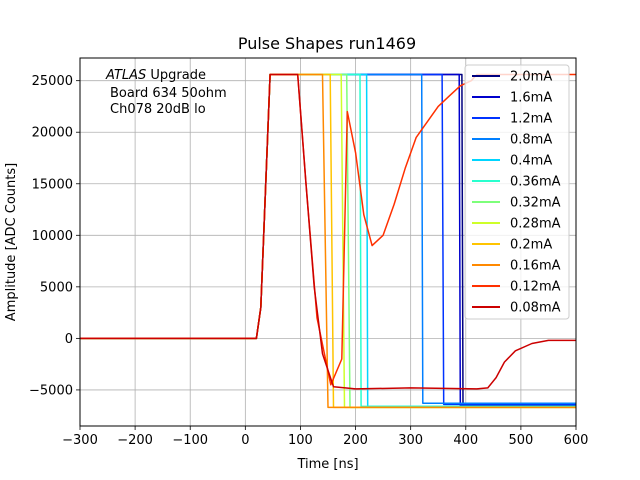  I want to click on y-tick-label: 5000, so click(56, 287).